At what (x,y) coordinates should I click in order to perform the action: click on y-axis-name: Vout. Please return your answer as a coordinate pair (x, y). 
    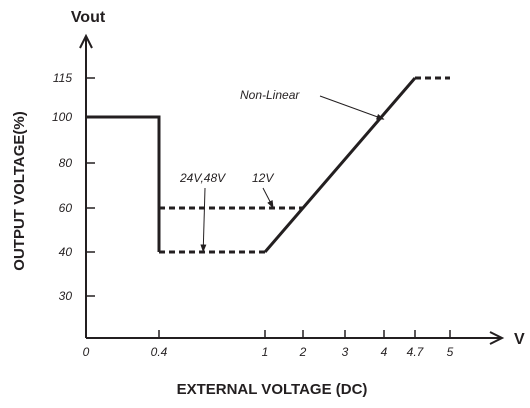
    Looking at the image, I should click on (88, 17).